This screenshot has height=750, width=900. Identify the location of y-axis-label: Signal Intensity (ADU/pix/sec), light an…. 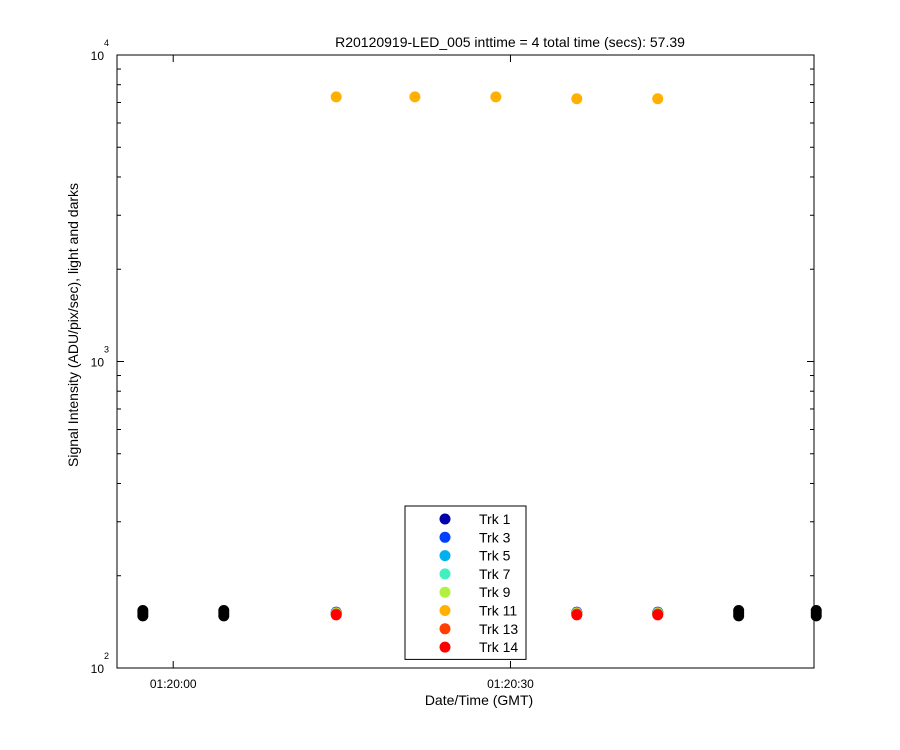
(73, 325).